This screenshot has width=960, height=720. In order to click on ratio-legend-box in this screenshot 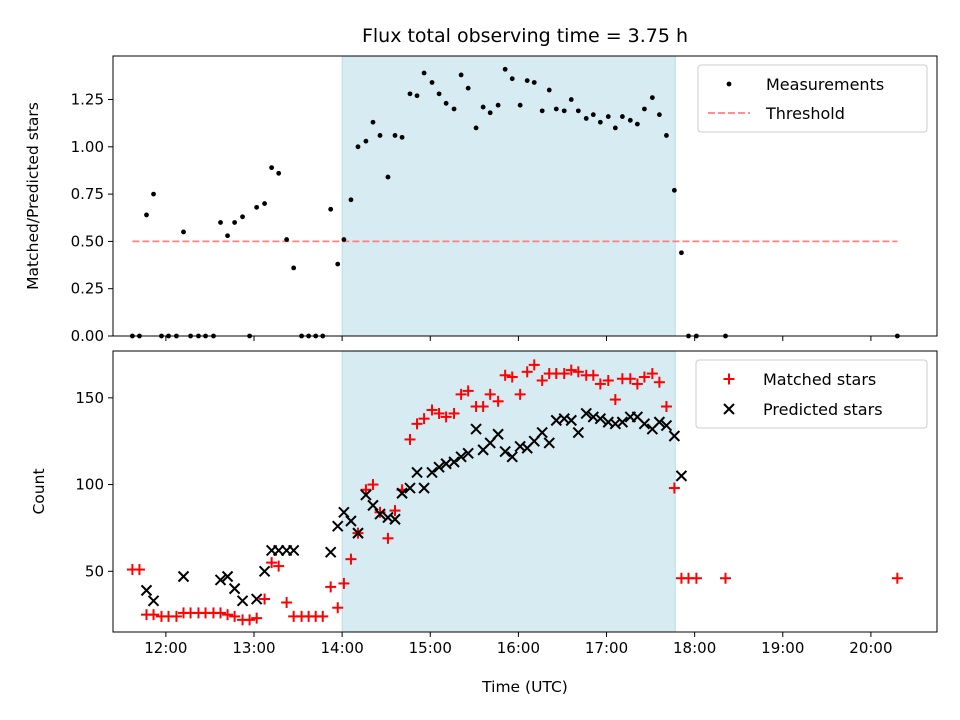, I will do `click(812, 98)`.